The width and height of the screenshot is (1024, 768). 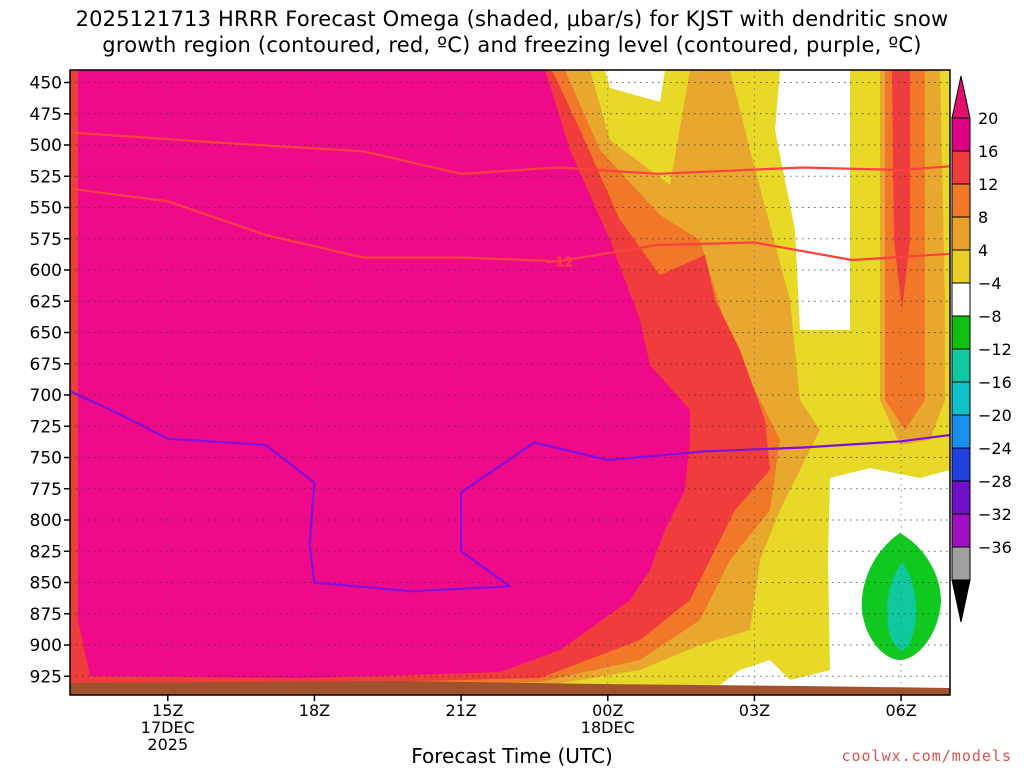 What do you see at coordinates (46, 396) in the screenshot?
I see `y-tick-label: 700` at bounding box center [46, 396].